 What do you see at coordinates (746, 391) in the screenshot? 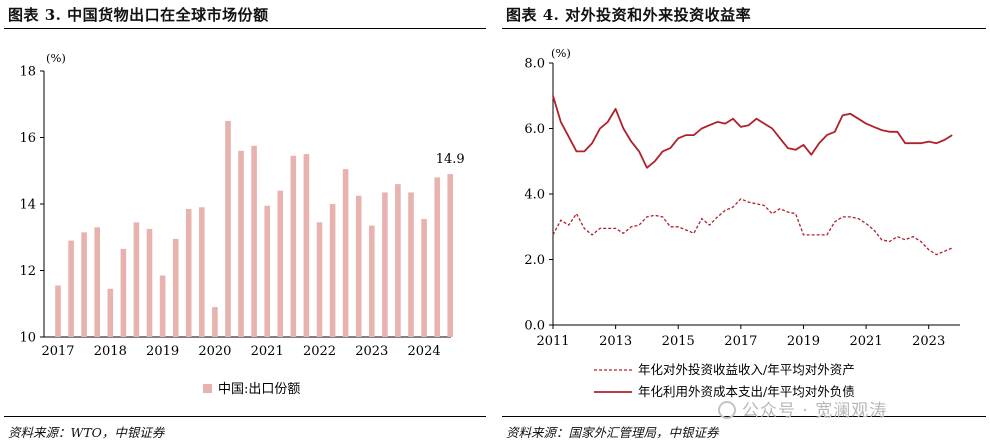
I see `legend-label-solid: 年化利用外资成本支出/年平均对外负债` at bounding box center [746, 391].